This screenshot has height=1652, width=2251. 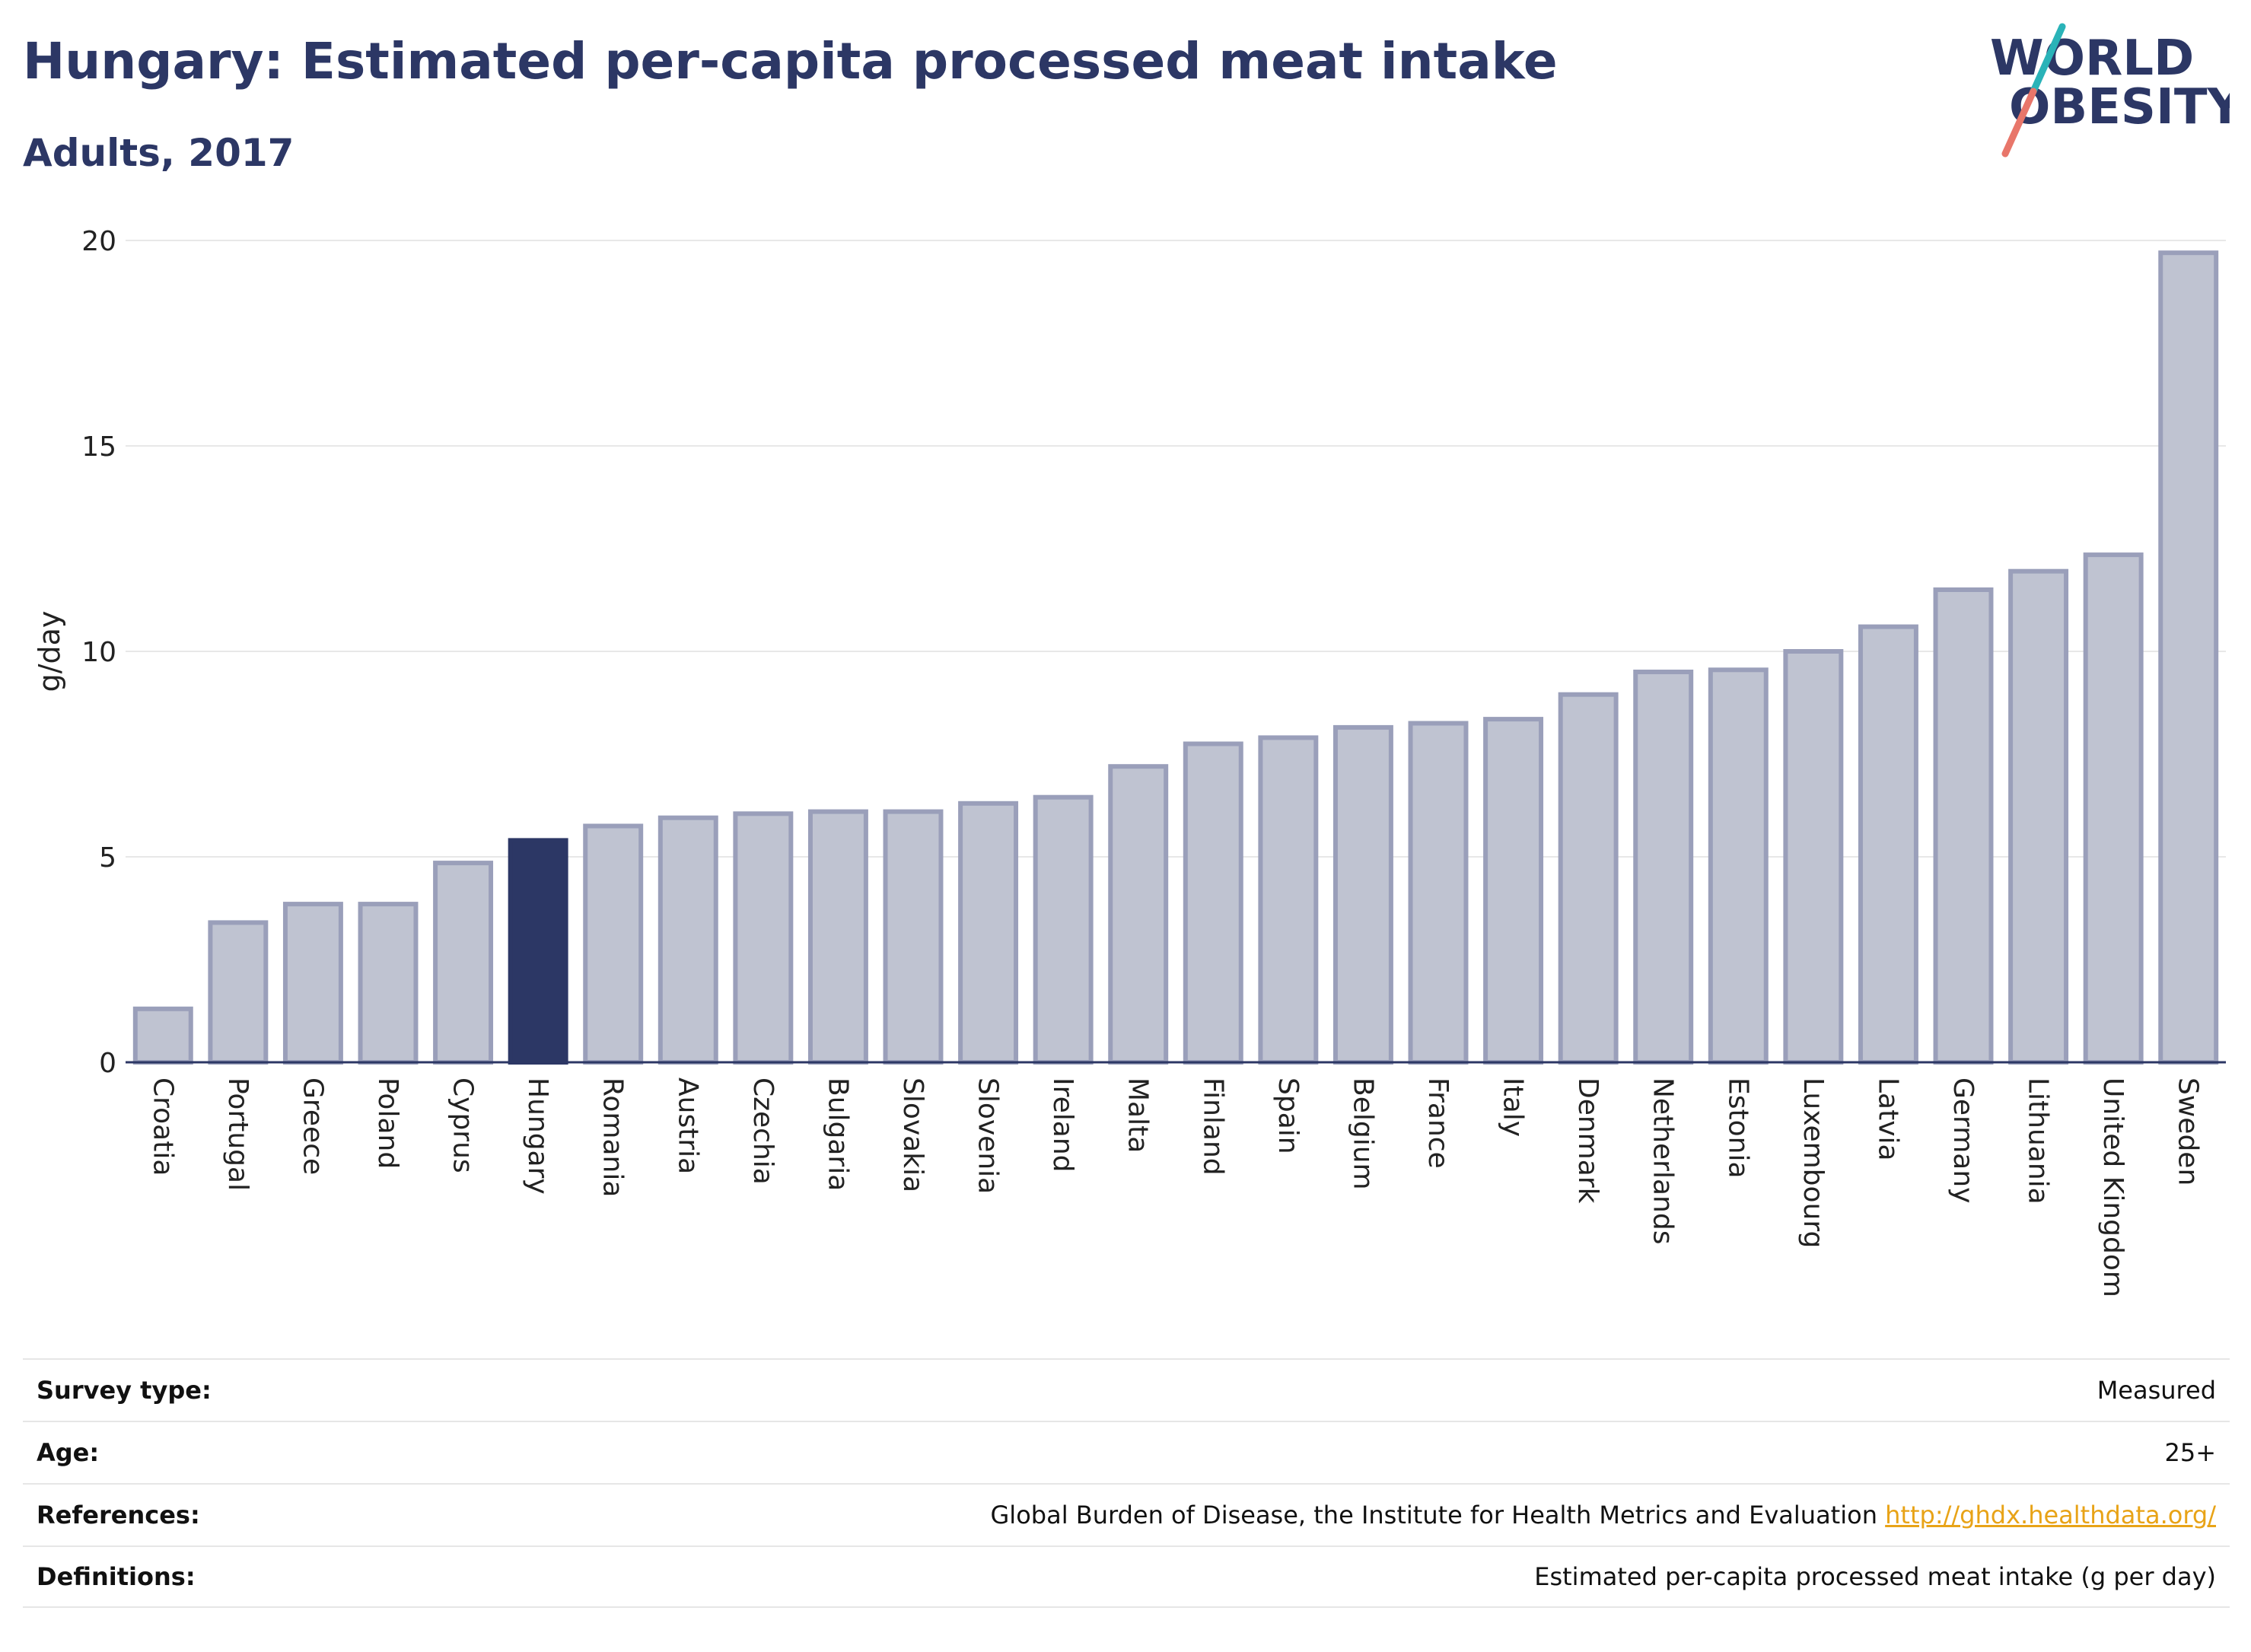 What do you see at coordinates (1362, 894) in the screenshot?
I see `bar-belgium` at bounding box center [1362, 894].